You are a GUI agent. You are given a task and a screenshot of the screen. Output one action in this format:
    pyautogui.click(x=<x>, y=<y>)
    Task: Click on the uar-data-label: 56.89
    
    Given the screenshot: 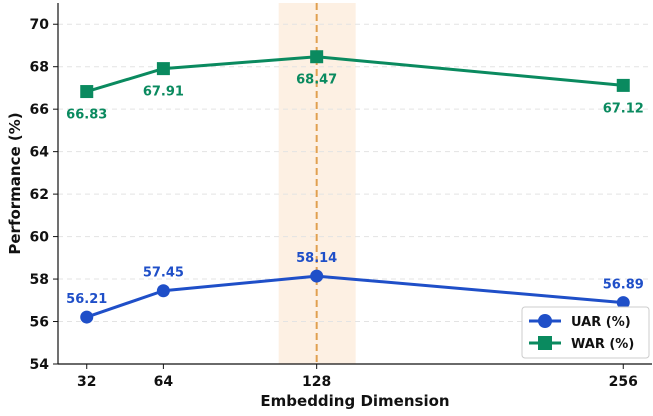 What is the action you would take?
    pyautogui.click(x=623, y=285)
    